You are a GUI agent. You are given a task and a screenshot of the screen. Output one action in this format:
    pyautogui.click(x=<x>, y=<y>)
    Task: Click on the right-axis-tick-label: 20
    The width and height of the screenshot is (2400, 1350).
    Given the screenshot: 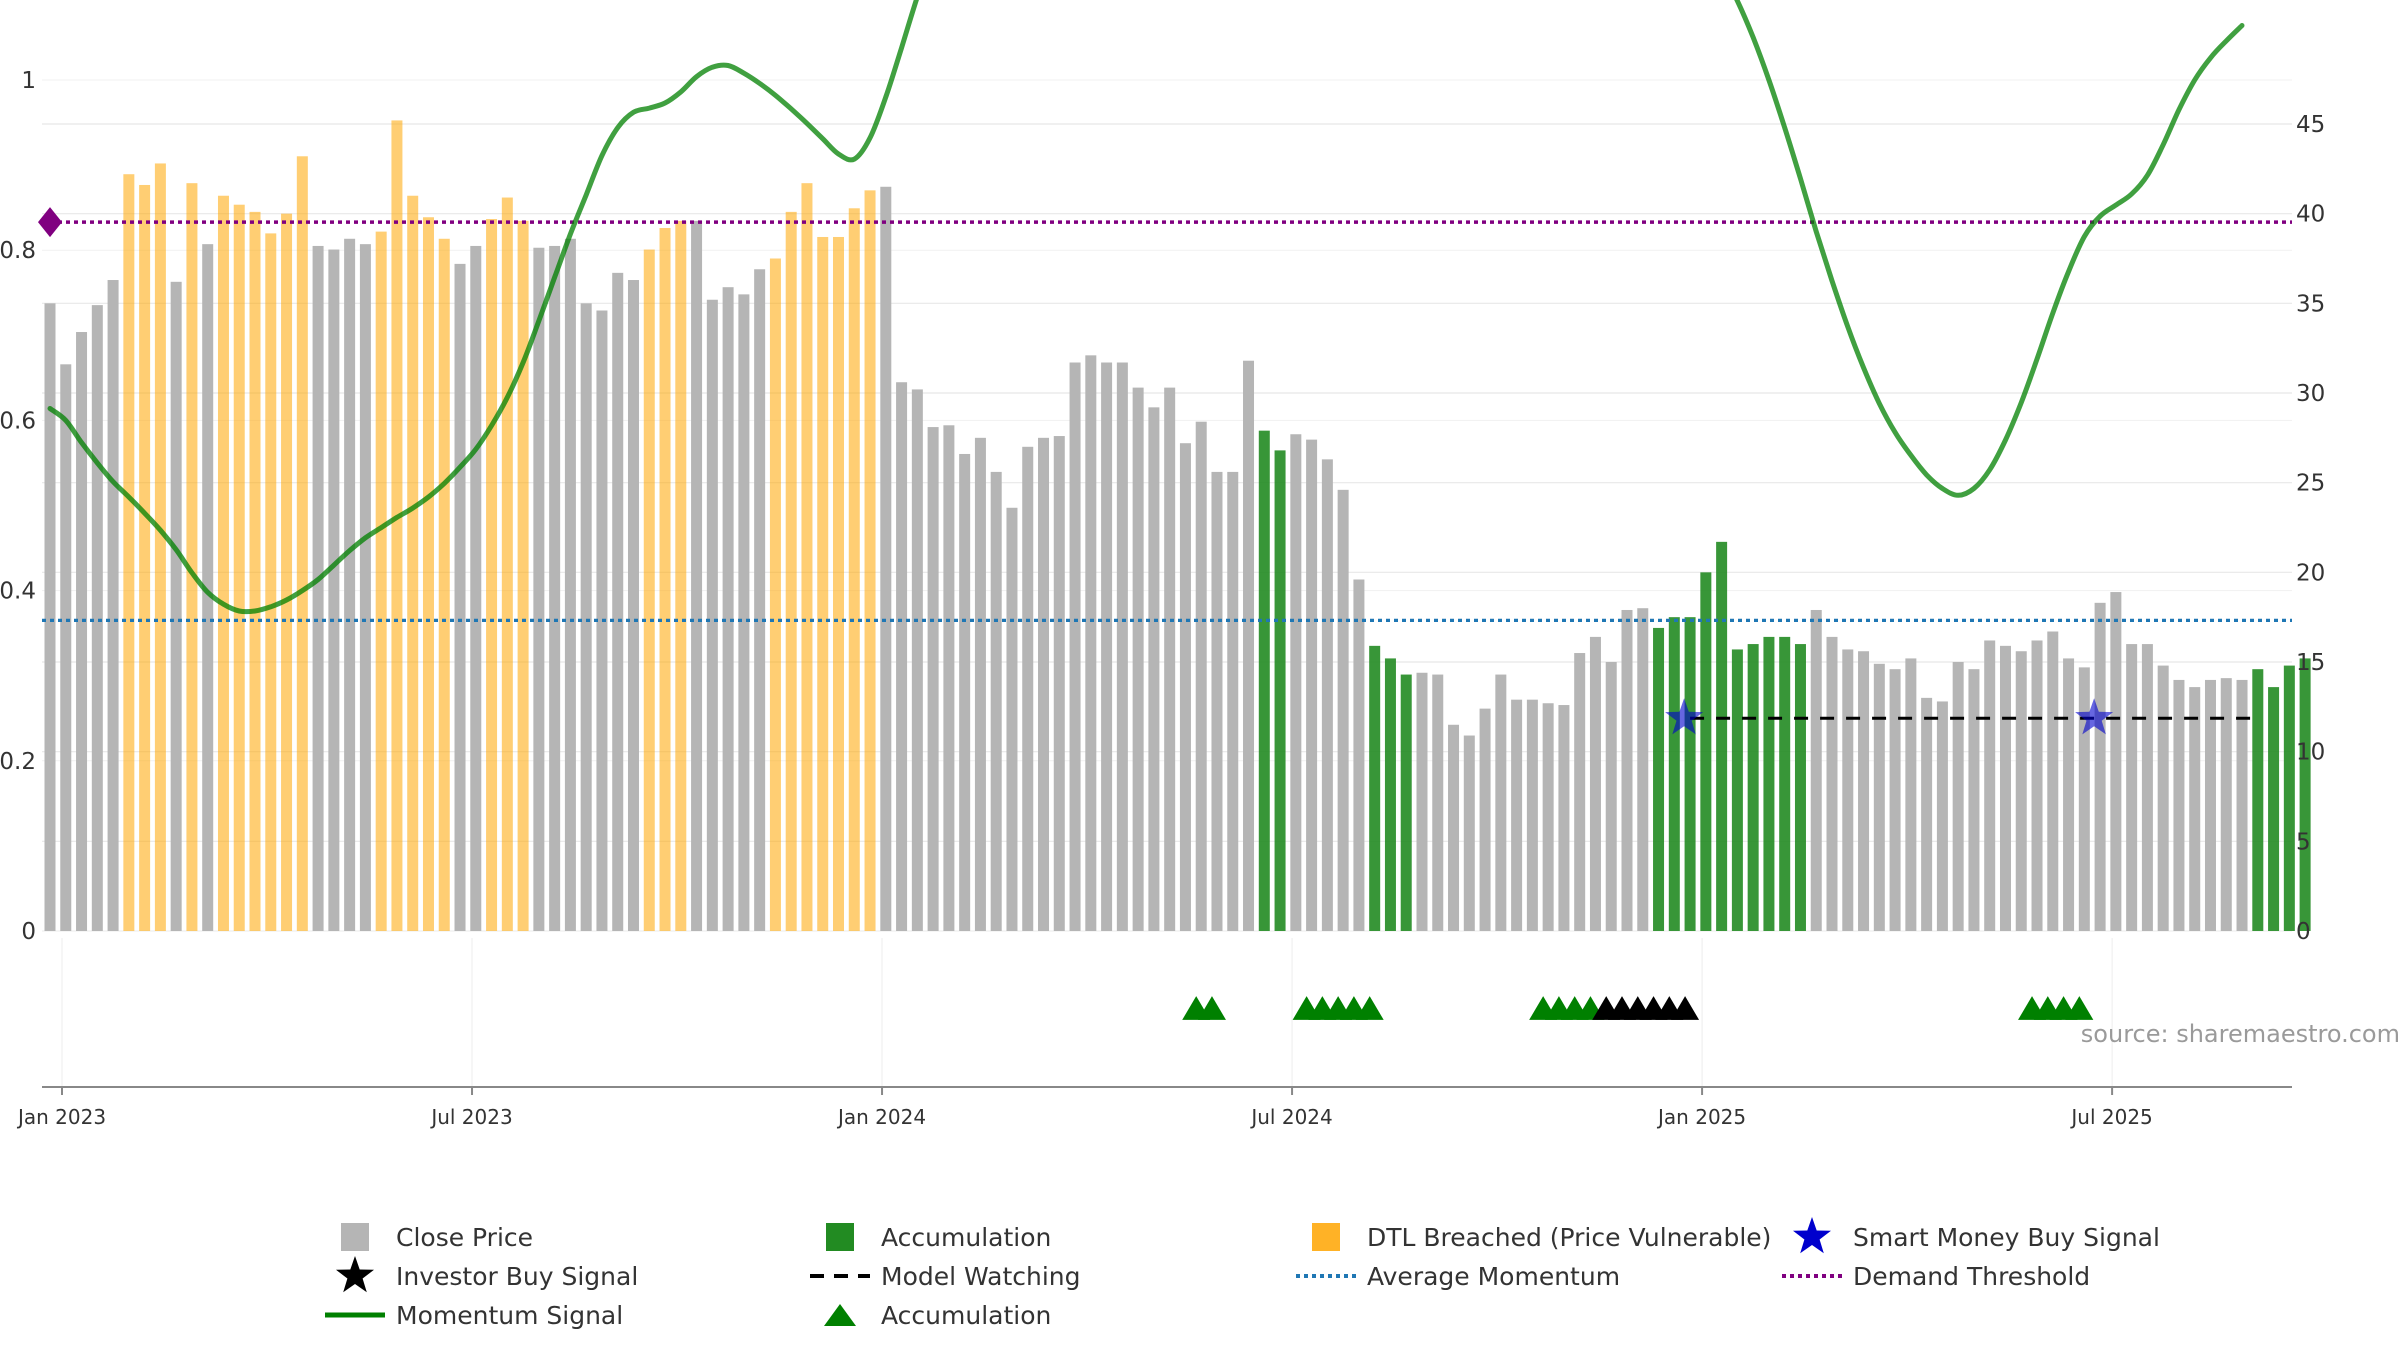 What is the action you would take?
    pyautogui.click(x=2310, y=573)
    